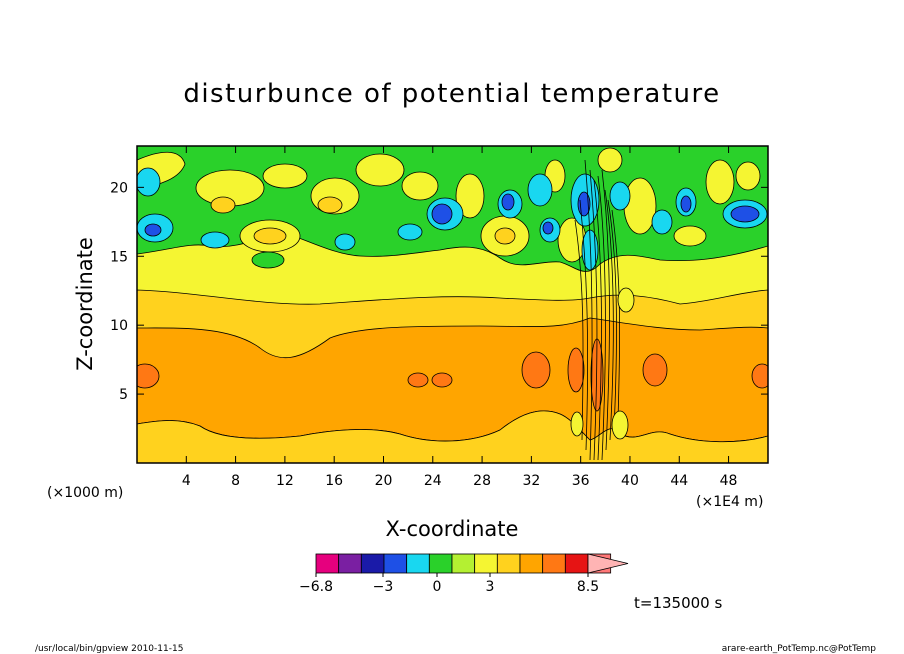  Describe the element at coordinates (482, 481) in the screenshot. I see `x-tick-label: 28` at that location.